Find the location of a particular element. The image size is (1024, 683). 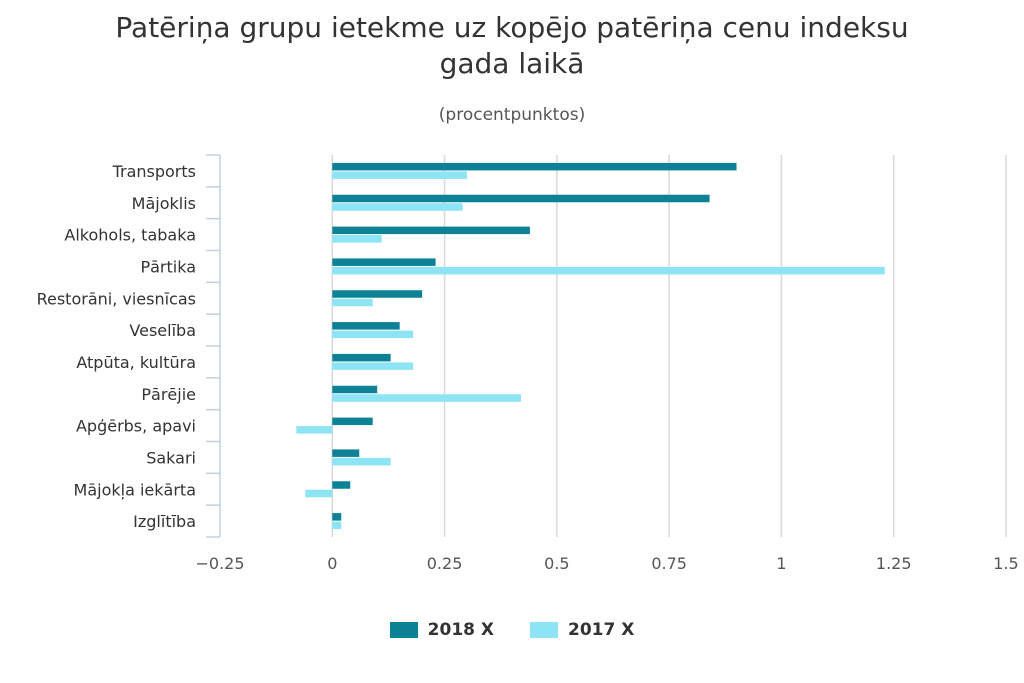

x-tick-label: 1 is located at coordinates (781, 563).